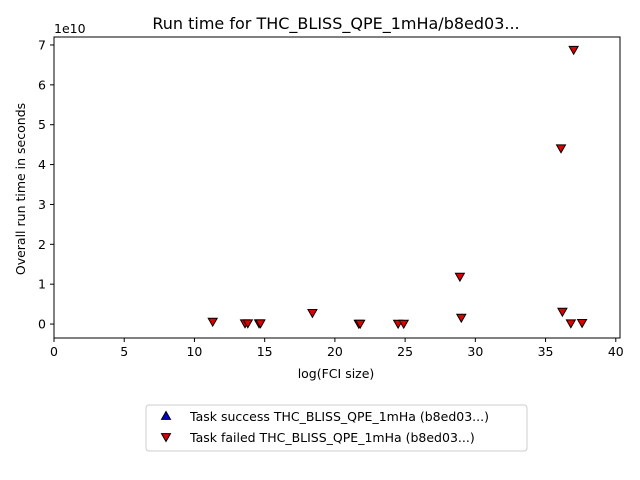  Describe the element at coordinates (54, 351) in the screenshot. I see `x-tick-label: 0` at that location.